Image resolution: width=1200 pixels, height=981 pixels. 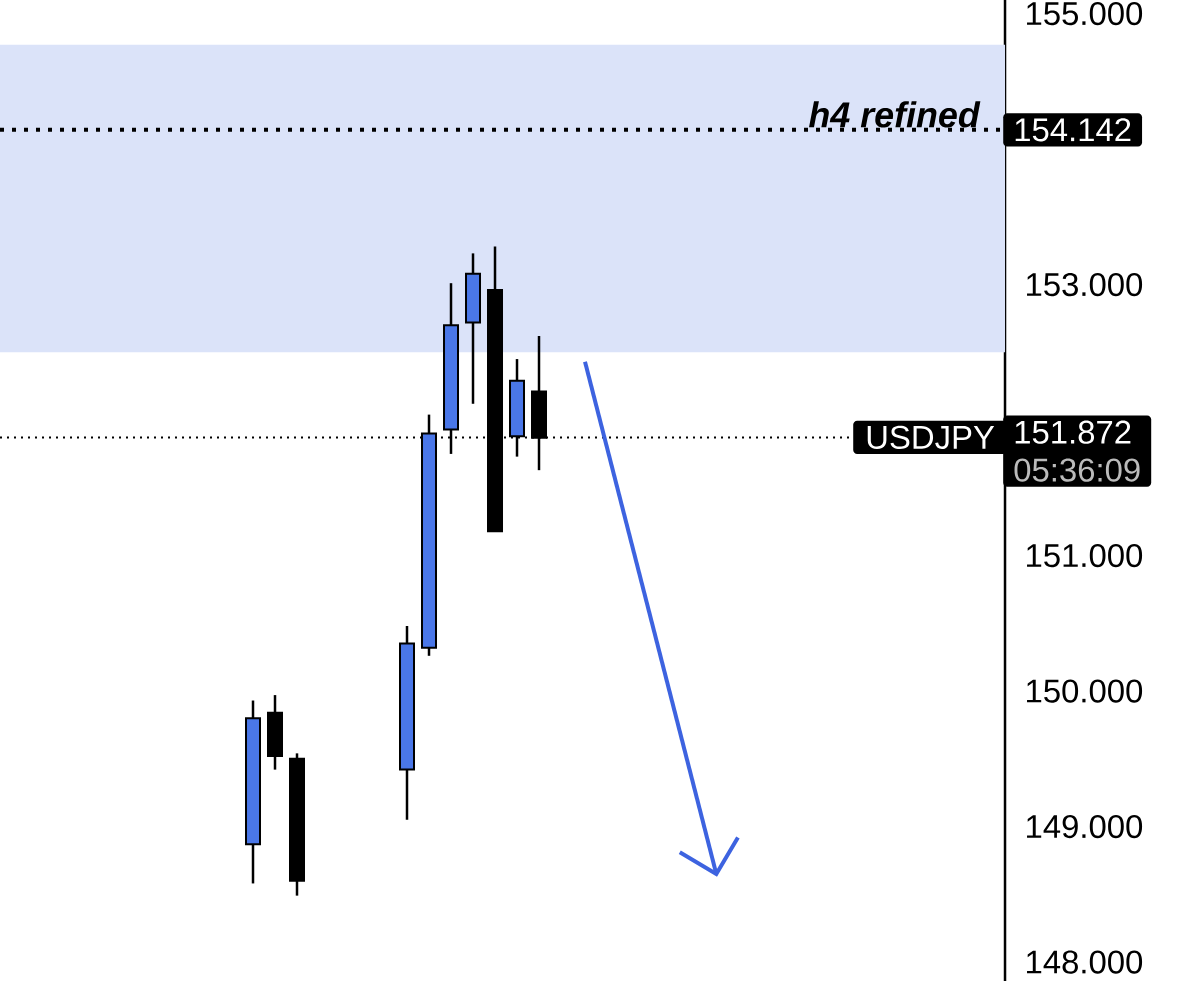 I want to click on text: 154.142, so click(x=1073, y=130).